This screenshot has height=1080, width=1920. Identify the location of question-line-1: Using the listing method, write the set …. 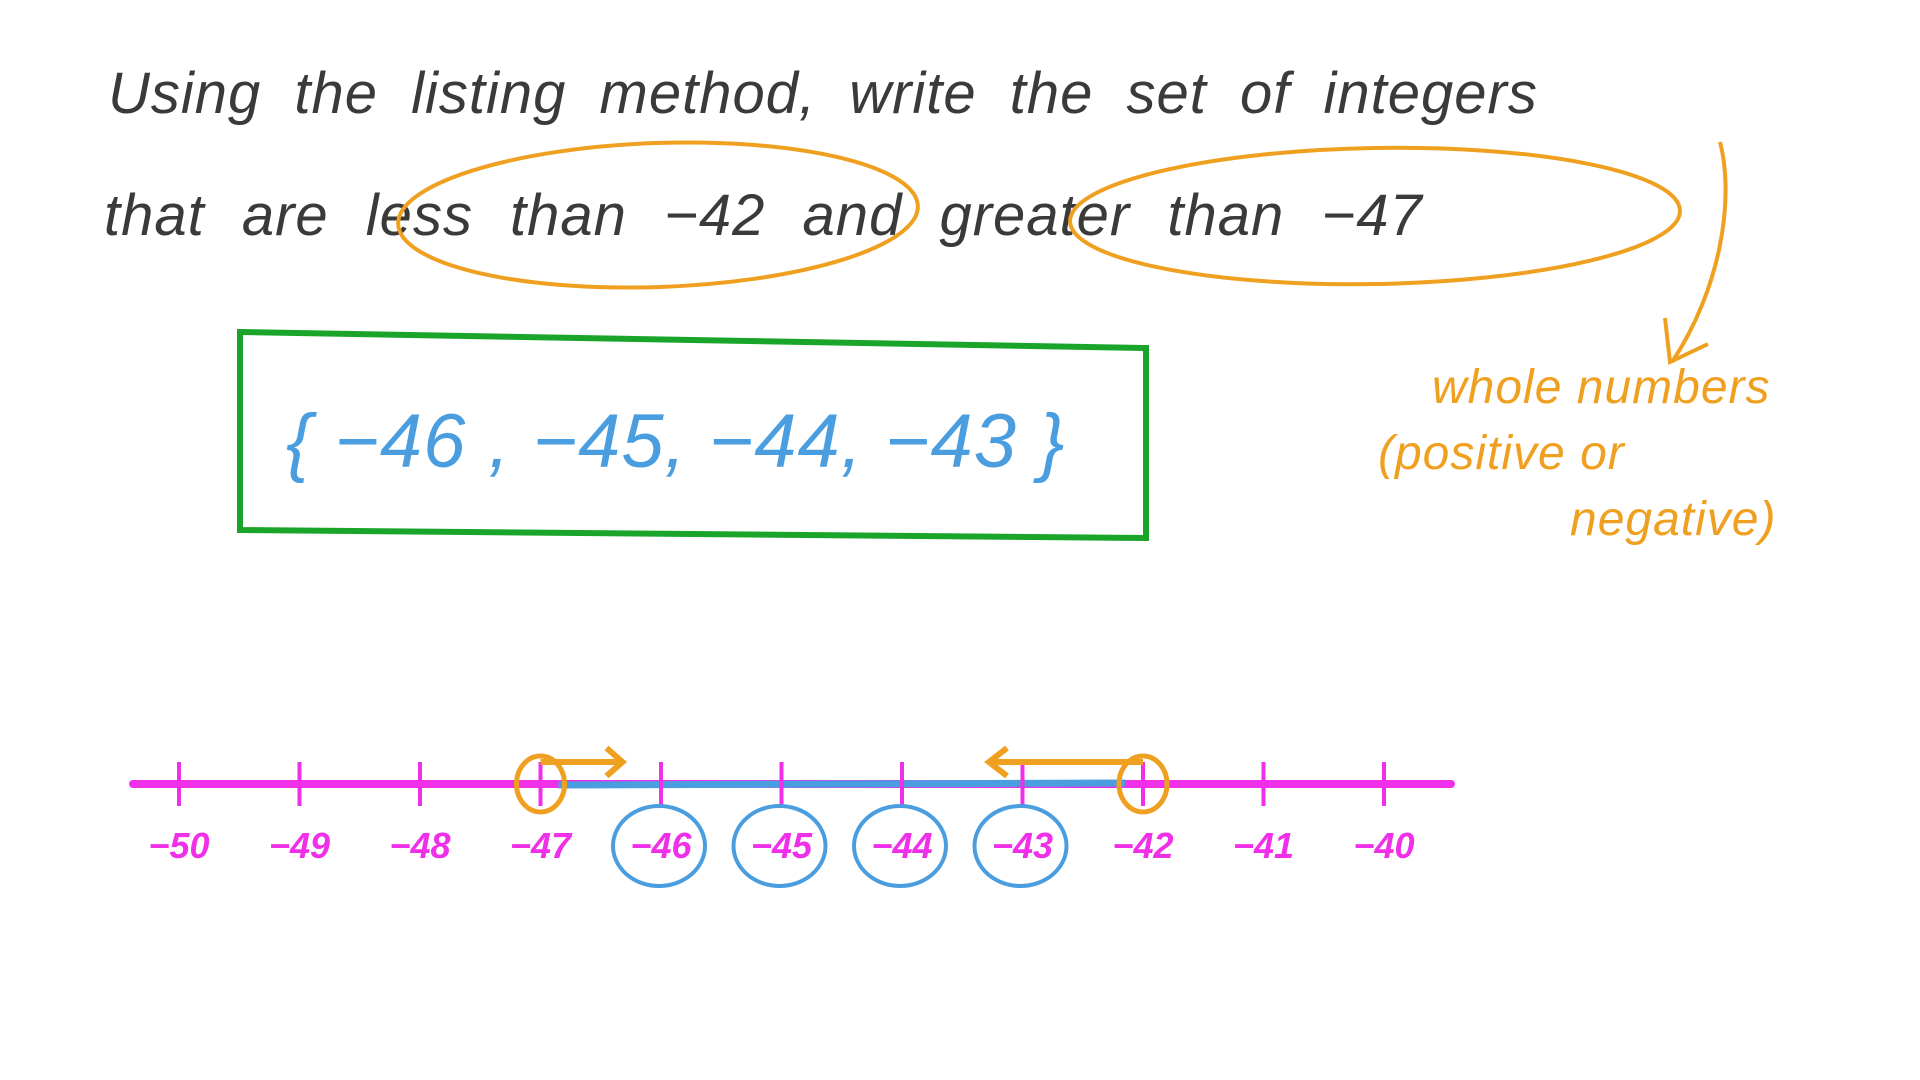
(823, 93).